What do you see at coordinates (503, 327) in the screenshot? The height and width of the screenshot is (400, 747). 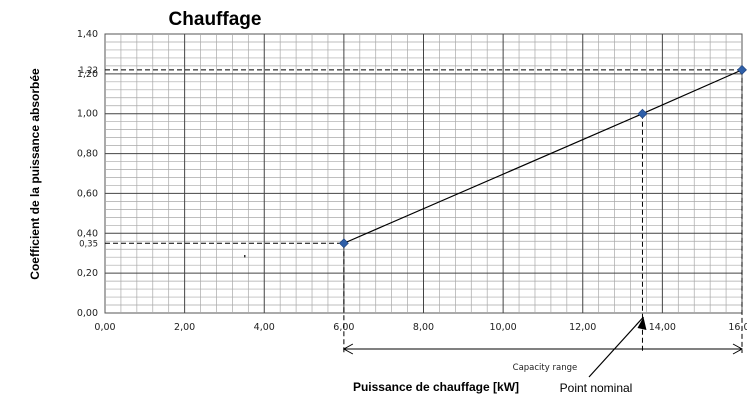 I see `x-tick-label: 10,00` at bounding box center [503, 327].